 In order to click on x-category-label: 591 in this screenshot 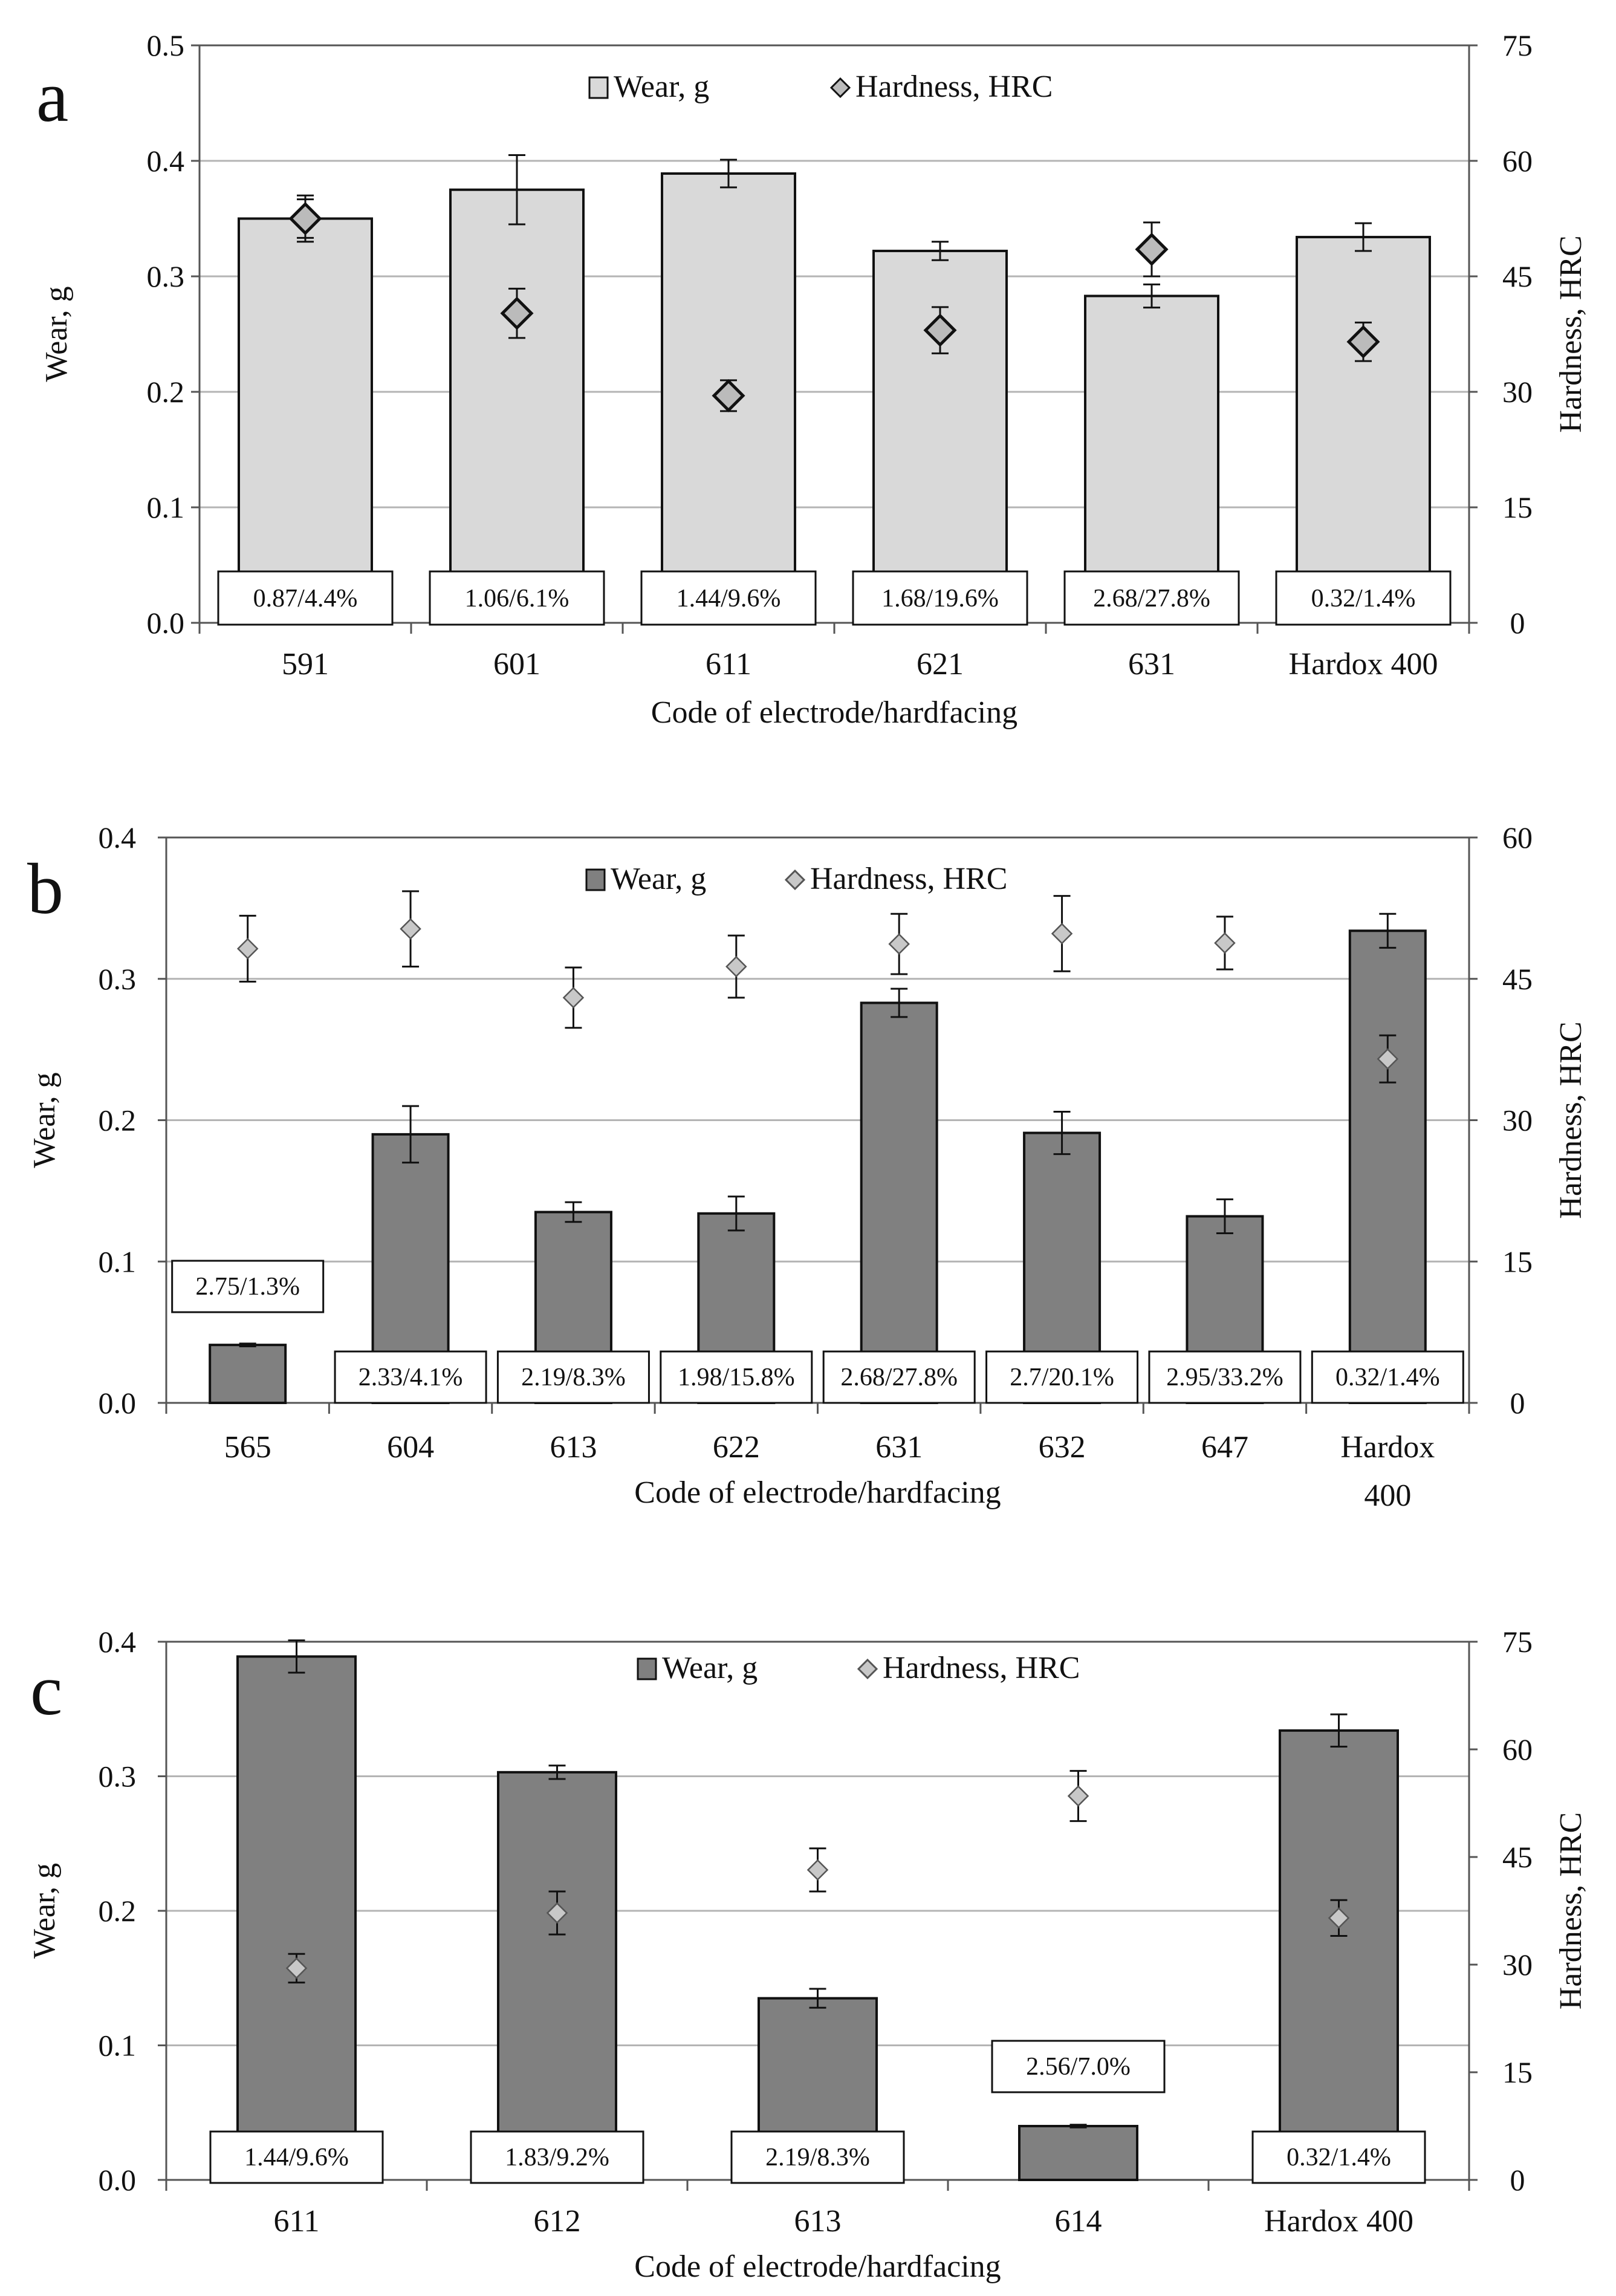, I will do `click(305, 664)`.